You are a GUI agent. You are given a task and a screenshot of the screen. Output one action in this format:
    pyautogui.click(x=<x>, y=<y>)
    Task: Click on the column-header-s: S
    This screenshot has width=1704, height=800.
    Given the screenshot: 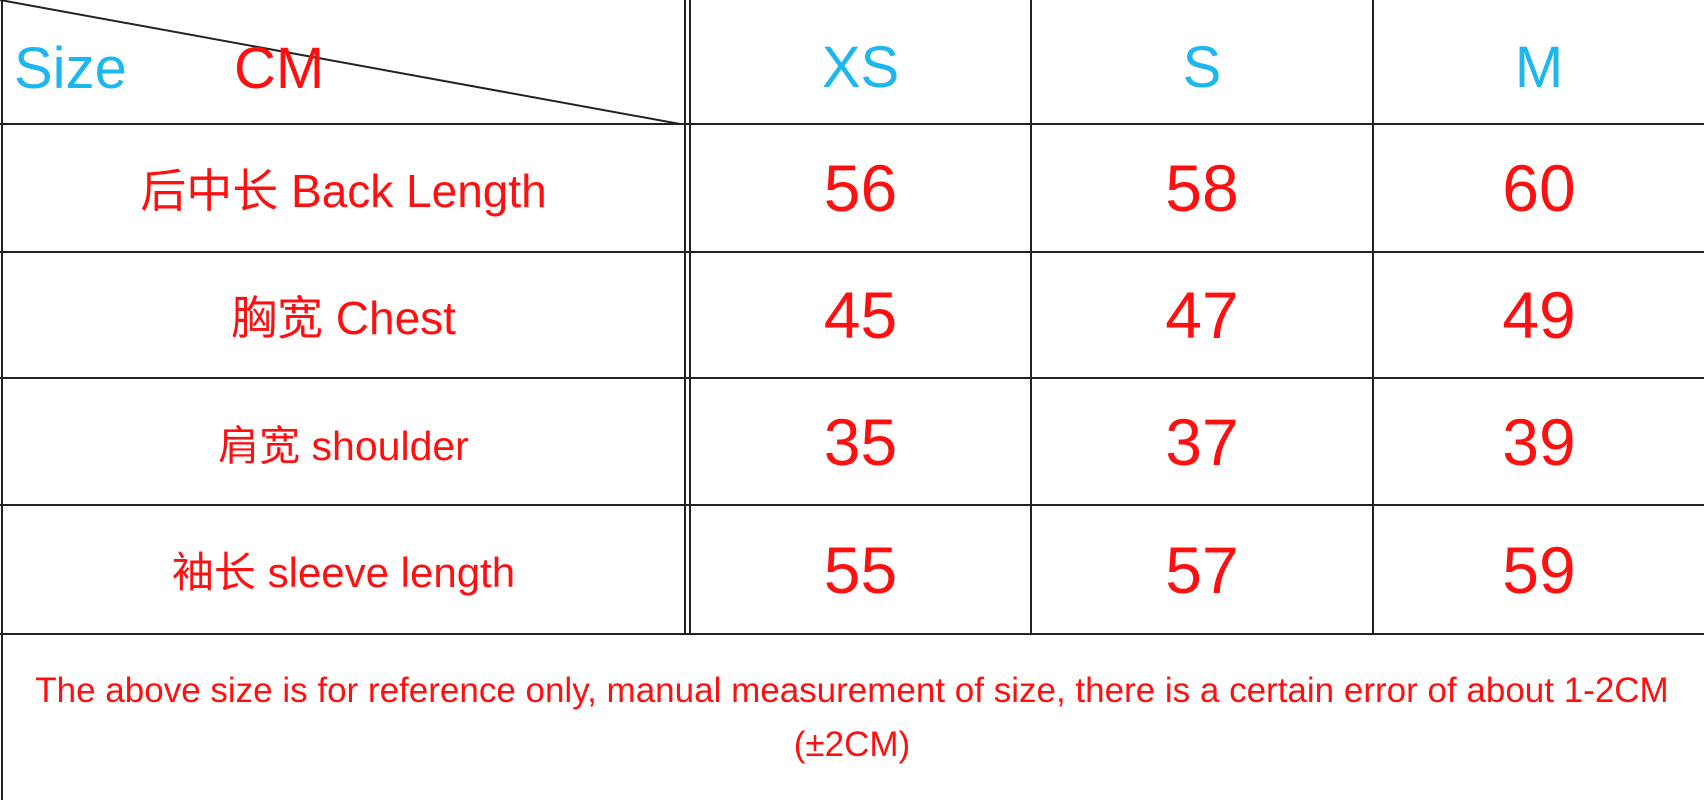 What is the action you would take?
    pyautogui.click(x=1202, y=67)
    